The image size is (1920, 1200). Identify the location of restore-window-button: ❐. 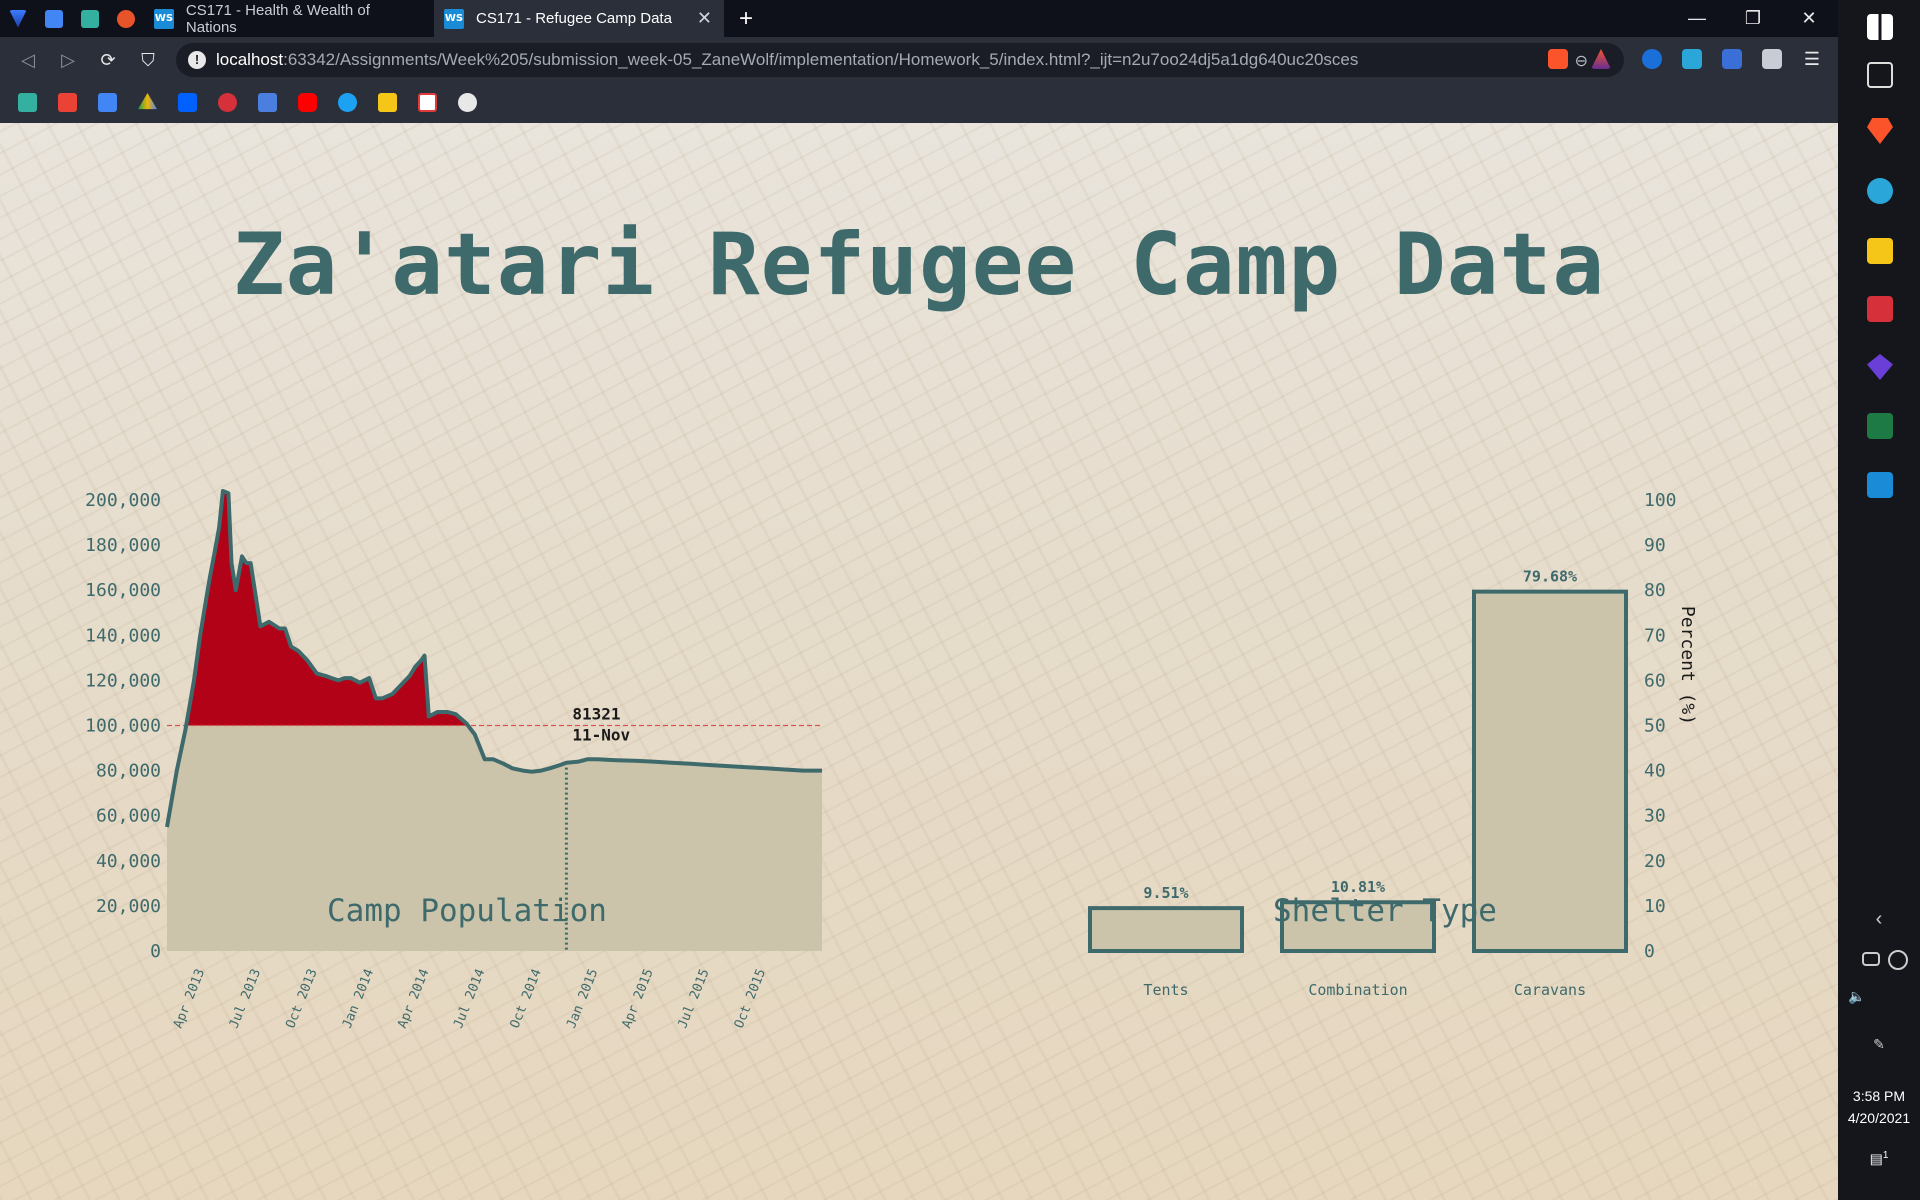
(1753, 18).